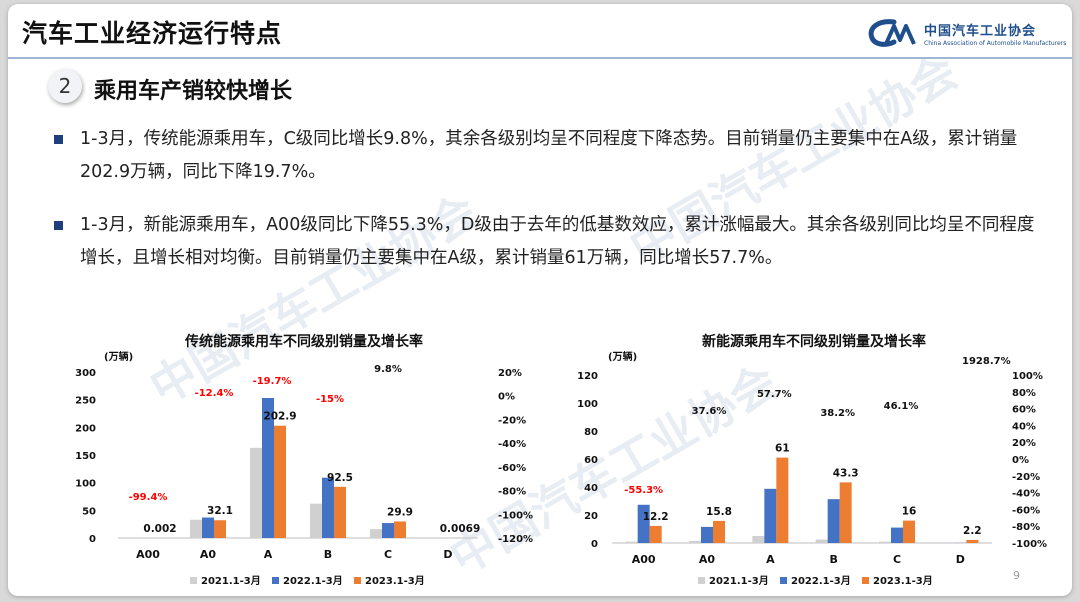  Describe the element at coordinates (901, 406) in the screenshot. I see `growth-label: 46.1%` at that location.